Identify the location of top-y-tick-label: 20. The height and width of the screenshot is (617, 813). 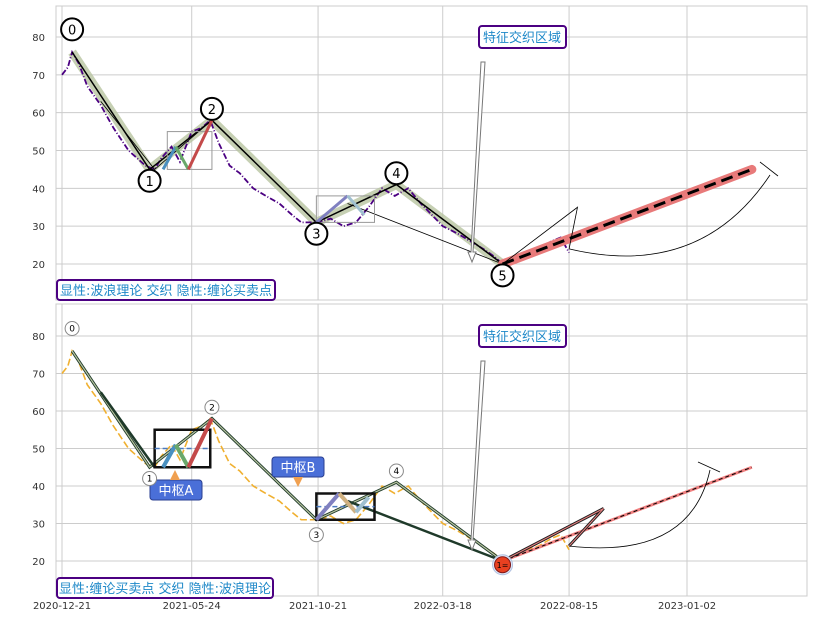
(38, 265).